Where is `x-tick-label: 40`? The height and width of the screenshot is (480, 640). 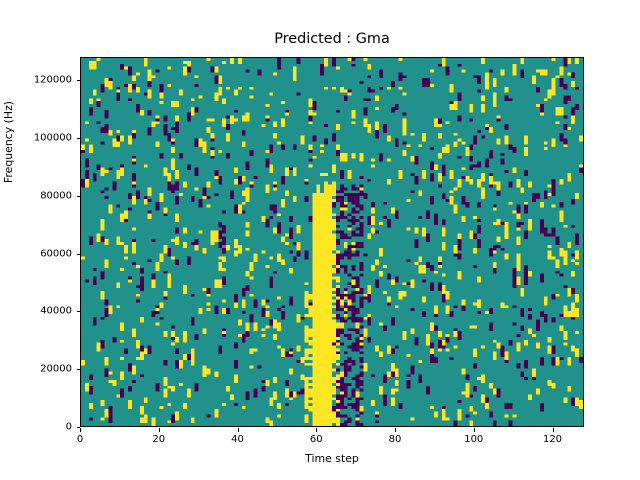
x-tick-label: 40 is located at coordinates (237, 439).